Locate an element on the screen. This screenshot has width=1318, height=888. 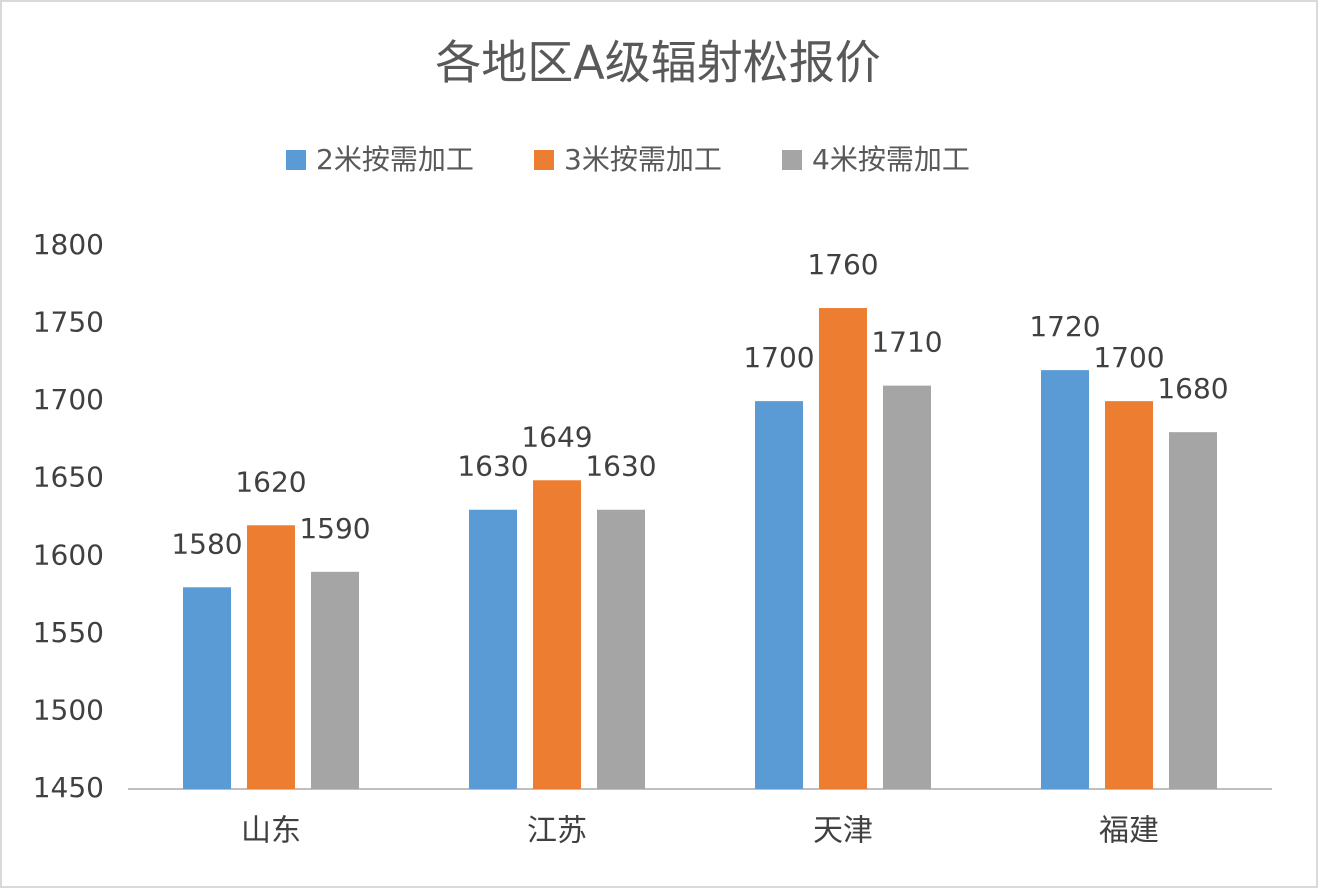
y-tick-label: 1800 is located at coordinates (68, 244).